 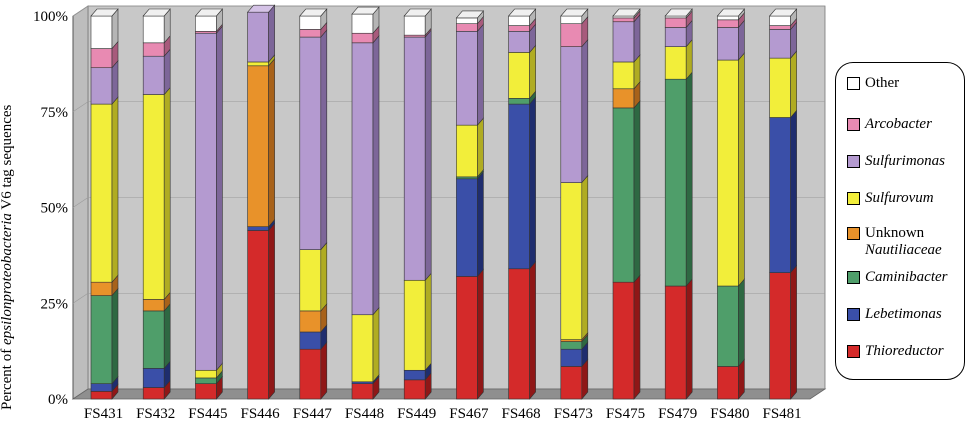 What do you see at coordinates (906, 277) in the screenshot?
I see `legend-label: Caminibacter` at bounding box center [906, 277].